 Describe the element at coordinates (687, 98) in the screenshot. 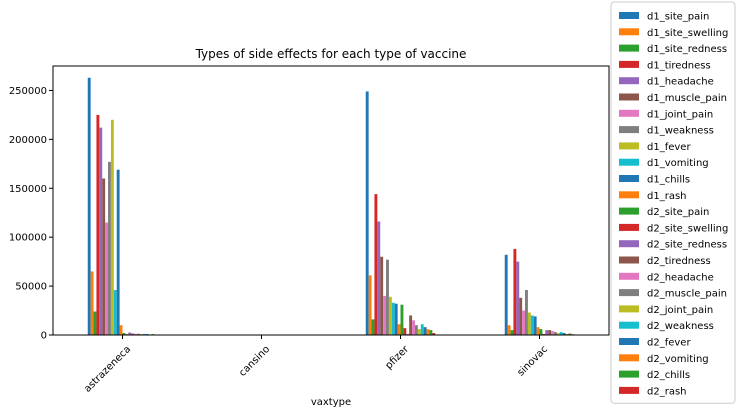

I see `legend-label-d1_muscle_pain: d1_muscle_pain` at that location.